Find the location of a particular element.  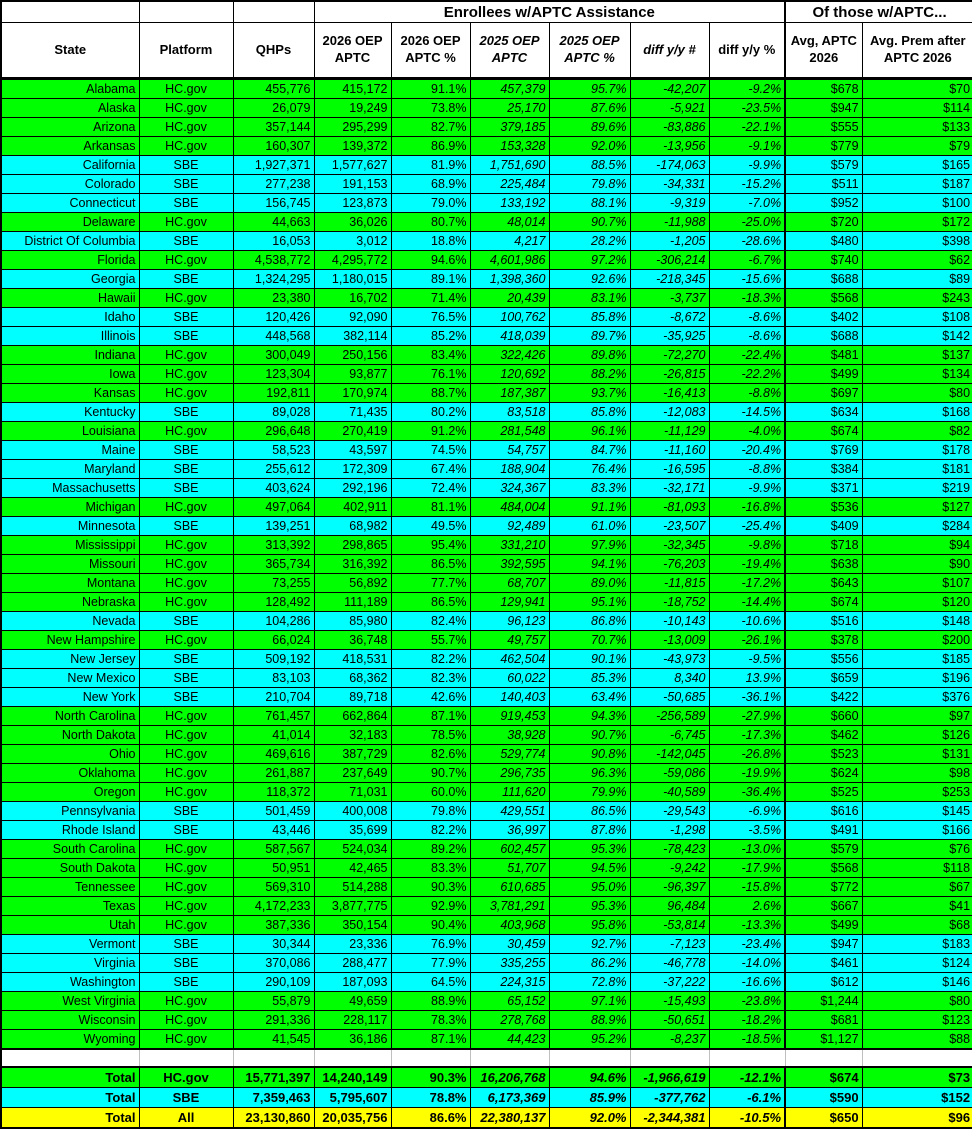

cell-2026-aptc: 139,372 is located at coordinates (352, 146).